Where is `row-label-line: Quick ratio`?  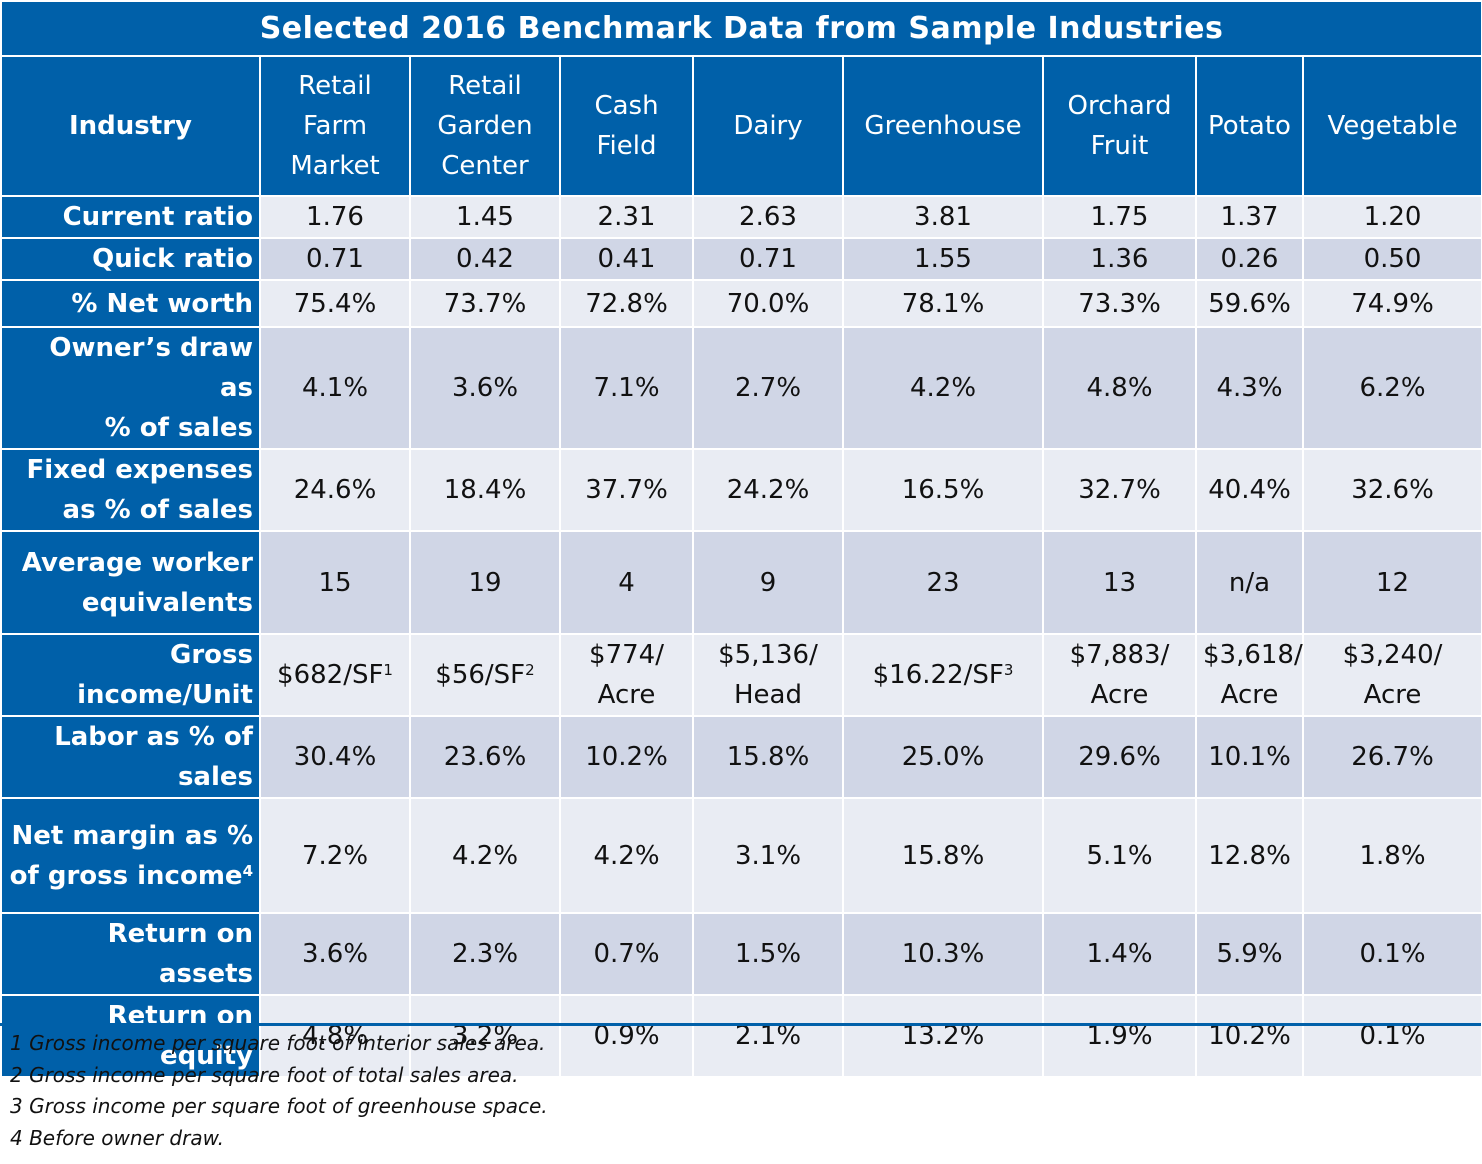 row-label-line: Quick ratio is located at coordinates (172, 259).